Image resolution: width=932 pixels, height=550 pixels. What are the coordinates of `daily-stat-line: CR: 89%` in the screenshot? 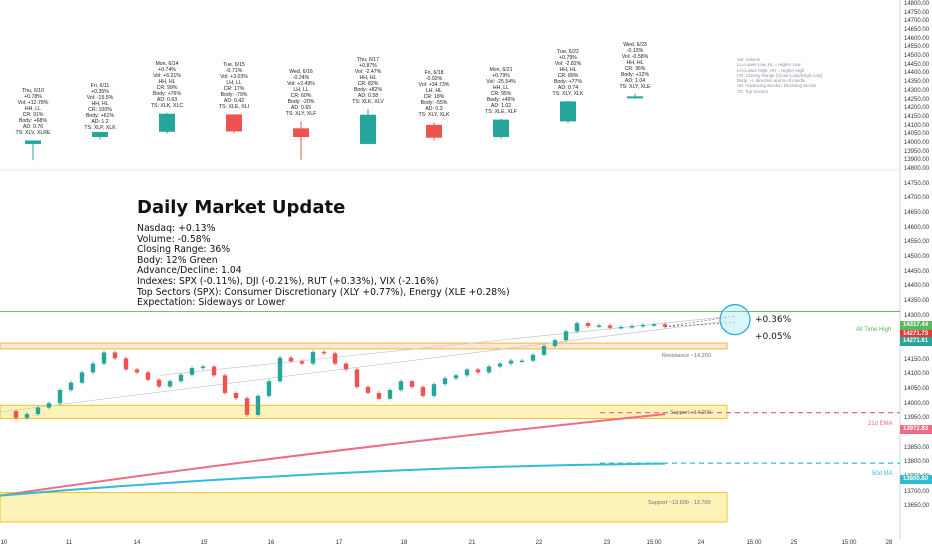 It's located at (568, 75).